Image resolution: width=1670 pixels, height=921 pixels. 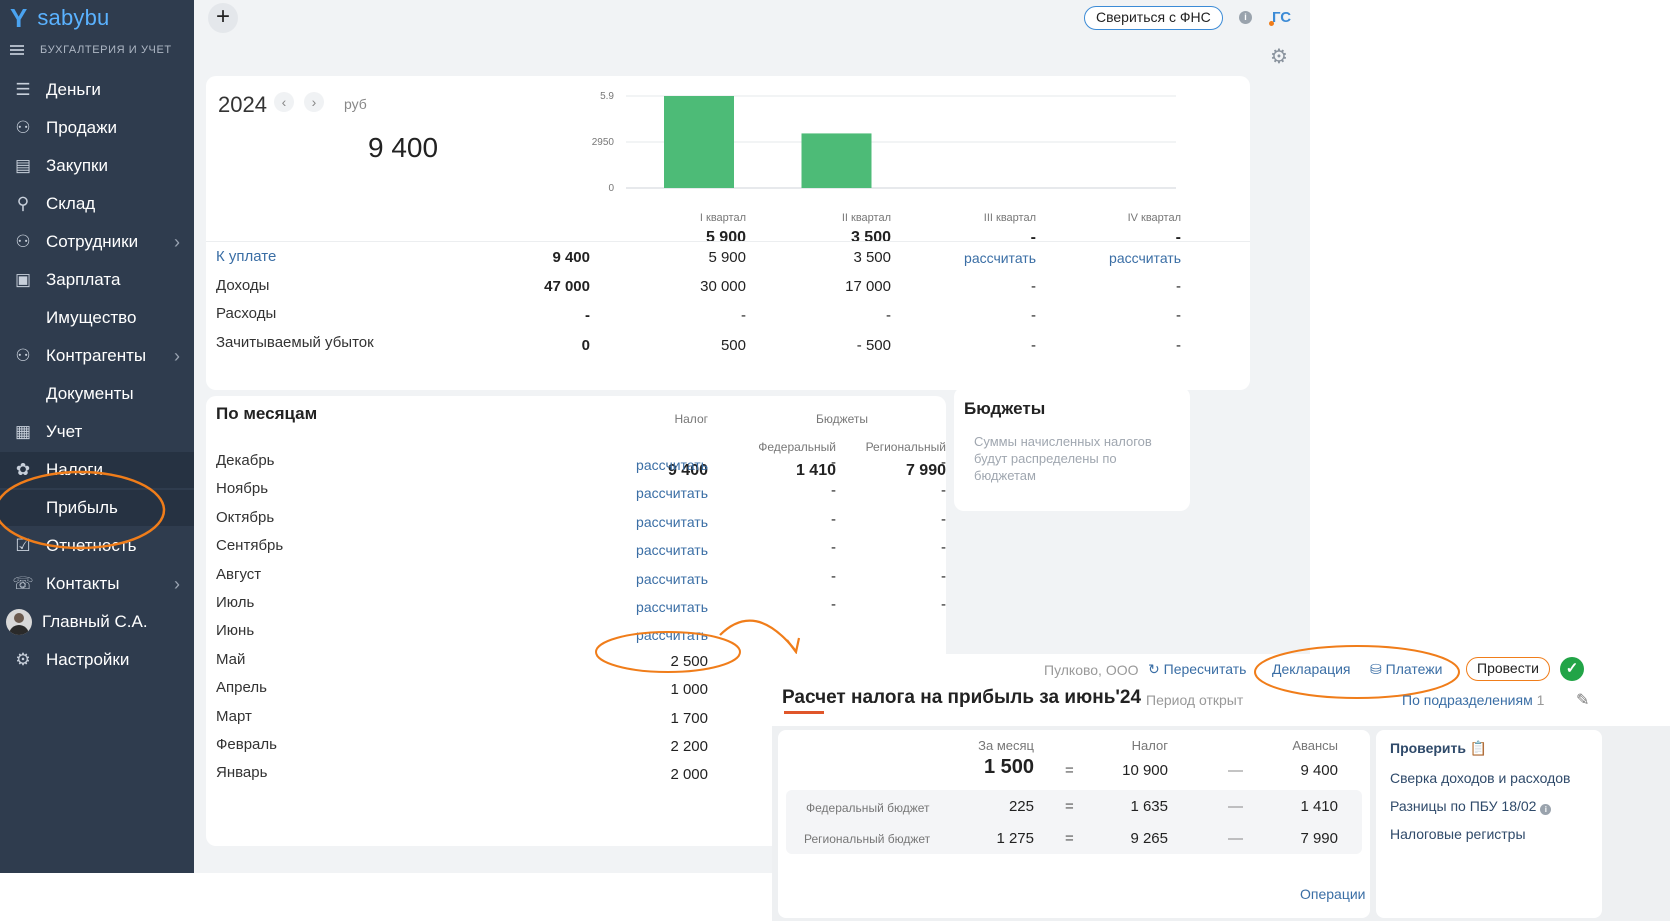 I want to click on y-tick-label: 0, so click(x=611, y=188).